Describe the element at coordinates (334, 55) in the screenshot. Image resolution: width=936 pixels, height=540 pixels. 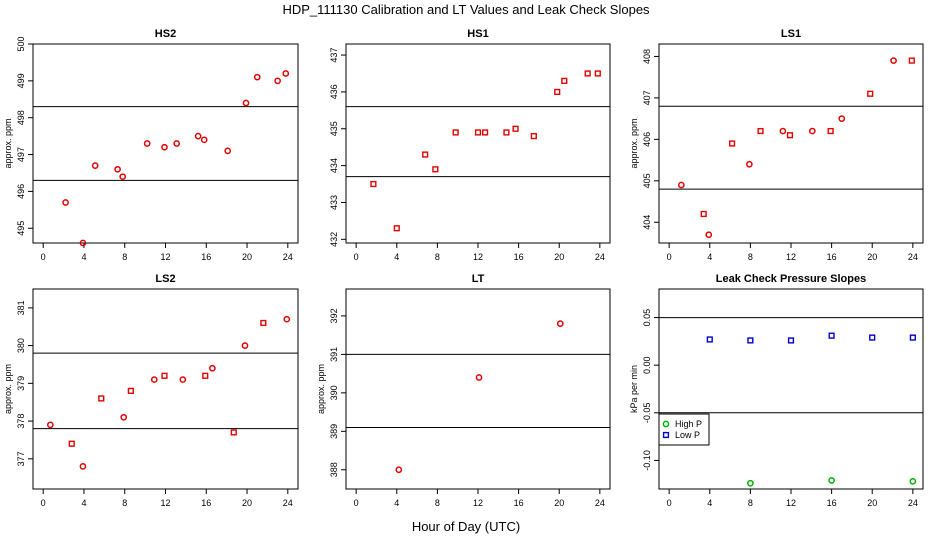
I see `y-tick-label: 437` at that location.